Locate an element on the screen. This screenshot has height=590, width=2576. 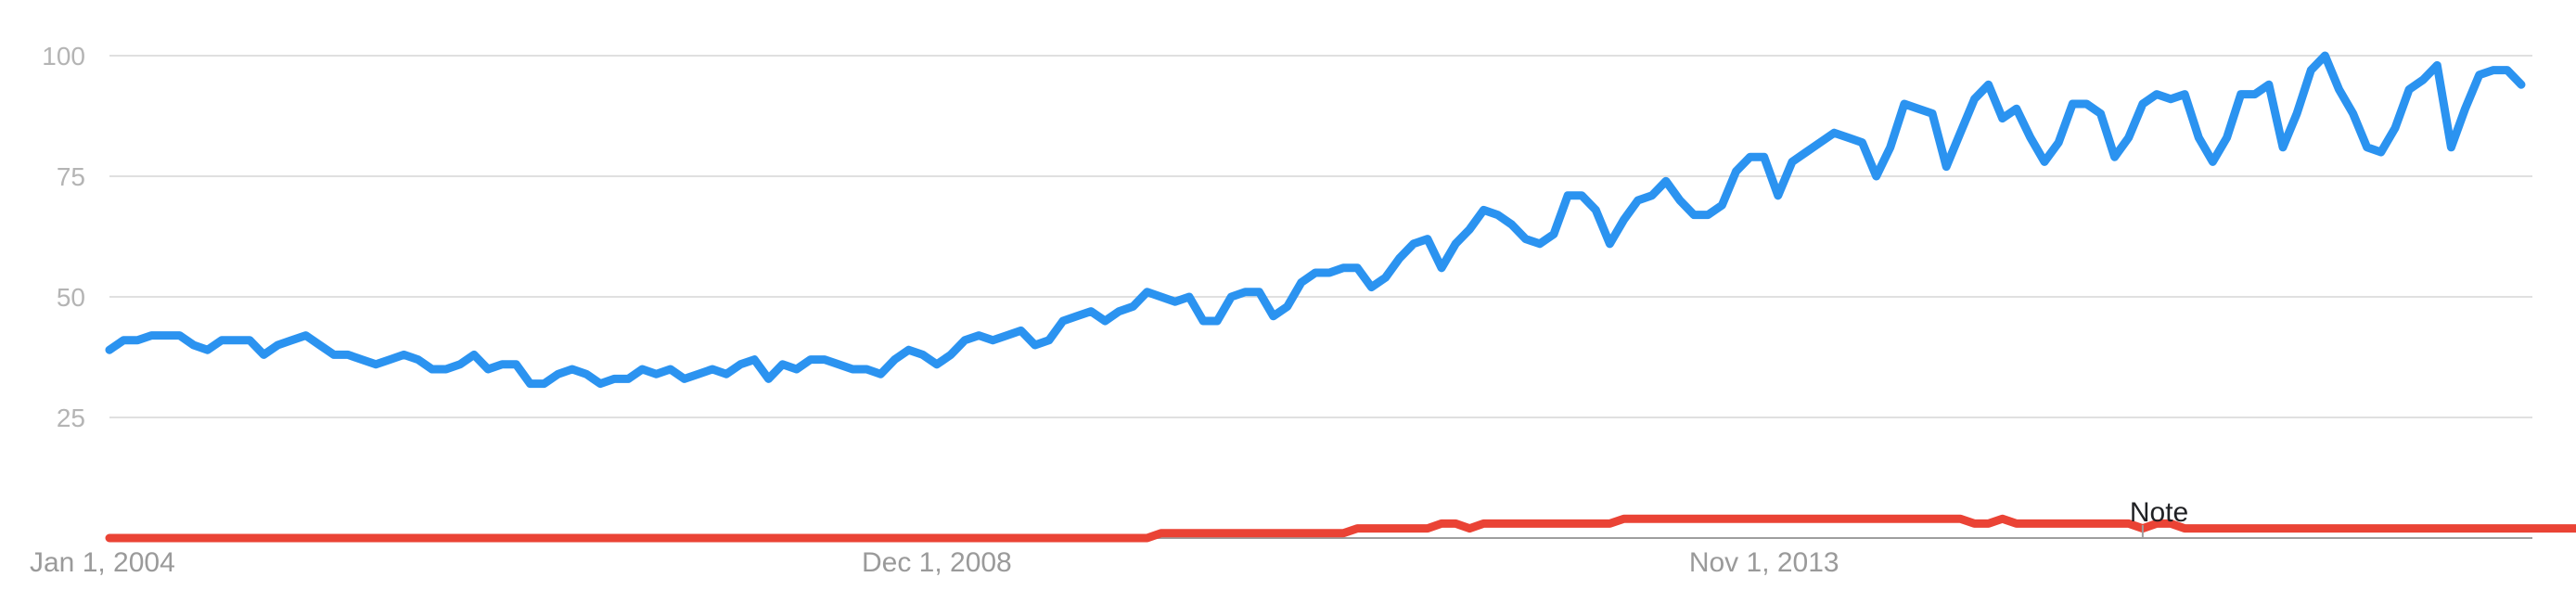
y-tick-label-100: 100 is located at coordinates (63, 56).